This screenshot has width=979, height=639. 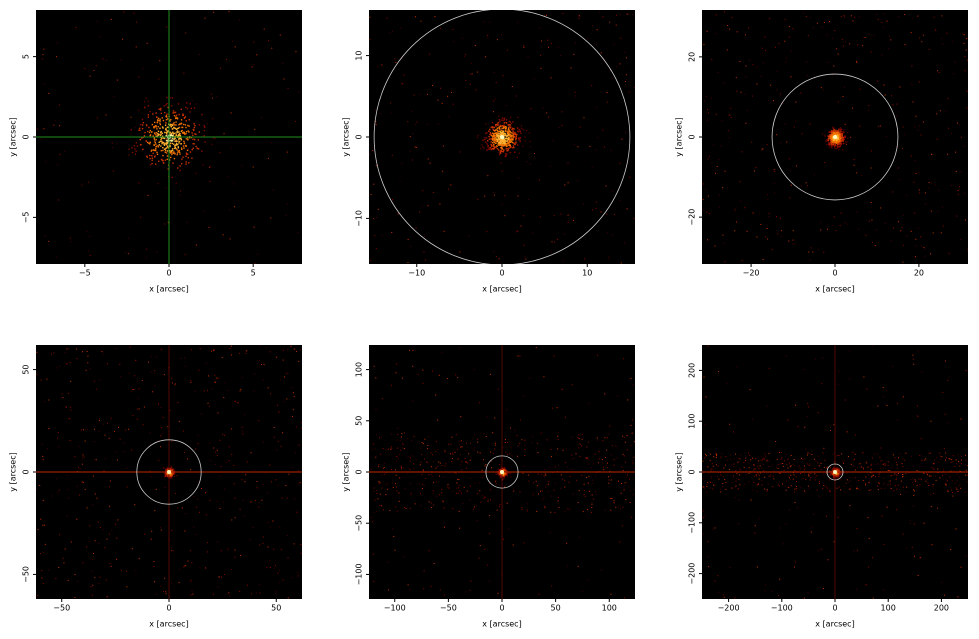 What do you see at coordinates (359, 369) in the screenshot?
I see `y-tick-label: 100` at bounding box center [359, 369].